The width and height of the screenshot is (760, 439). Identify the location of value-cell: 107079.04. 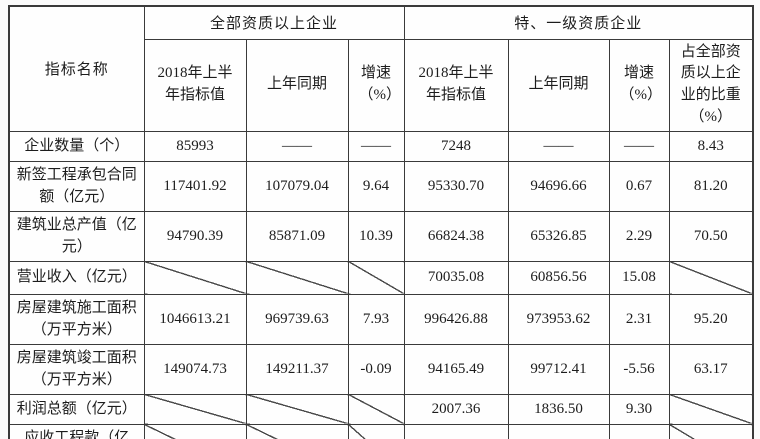
(297, 186).